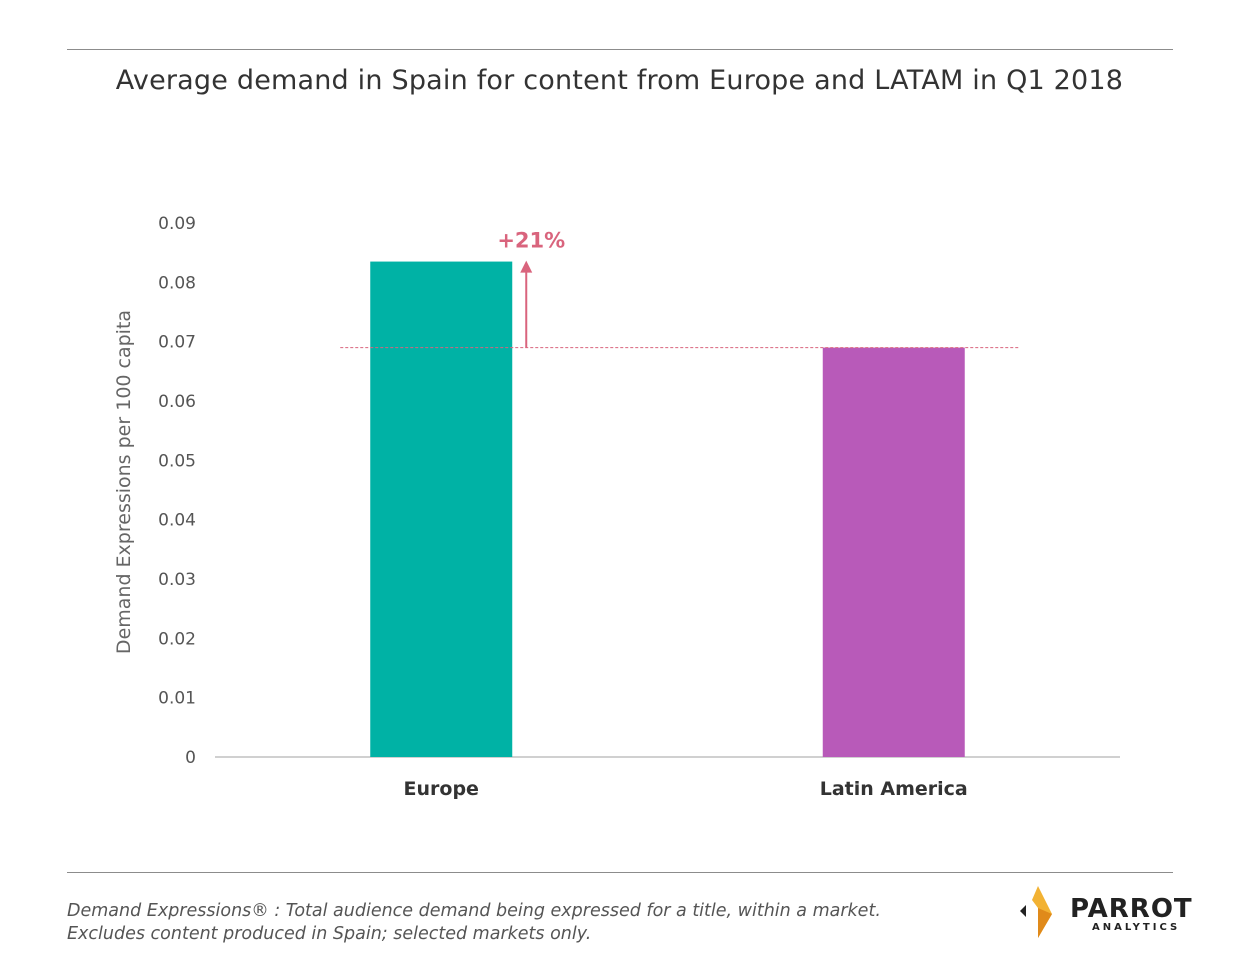 The width and height of the screenshot is (1239, 977). Describe the element at coordinates (1131, 909) in the screenshot. I see `logo-name: PARROT` at that location.